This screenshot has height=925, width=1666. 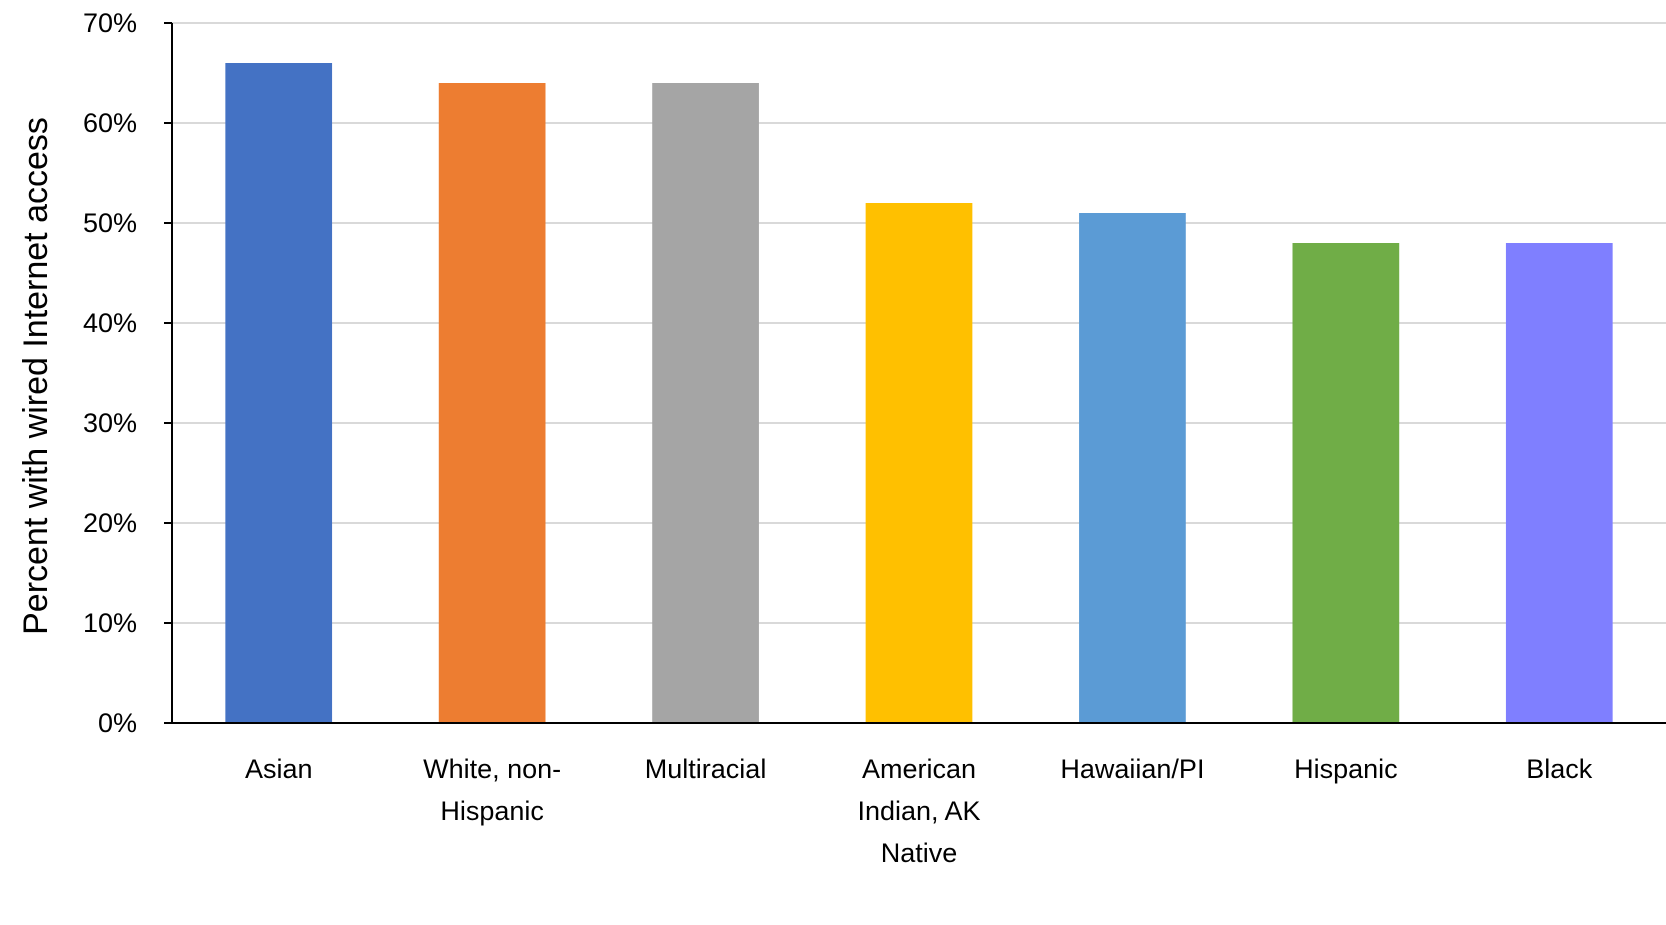 I want to click on y-tick-label: 0%, so click(x=117, y=723).